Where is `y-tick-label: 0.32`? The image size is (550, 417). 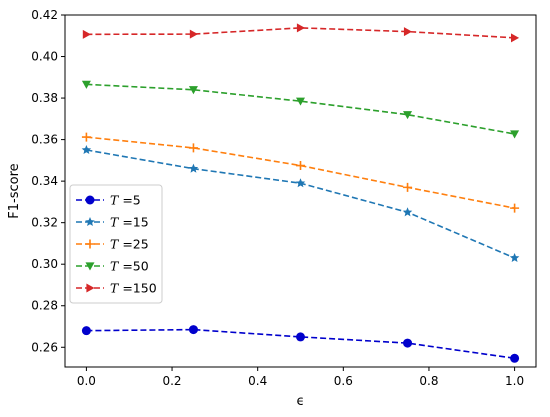
y-tick-label: 0.32 is located at coordinates (44, 223).